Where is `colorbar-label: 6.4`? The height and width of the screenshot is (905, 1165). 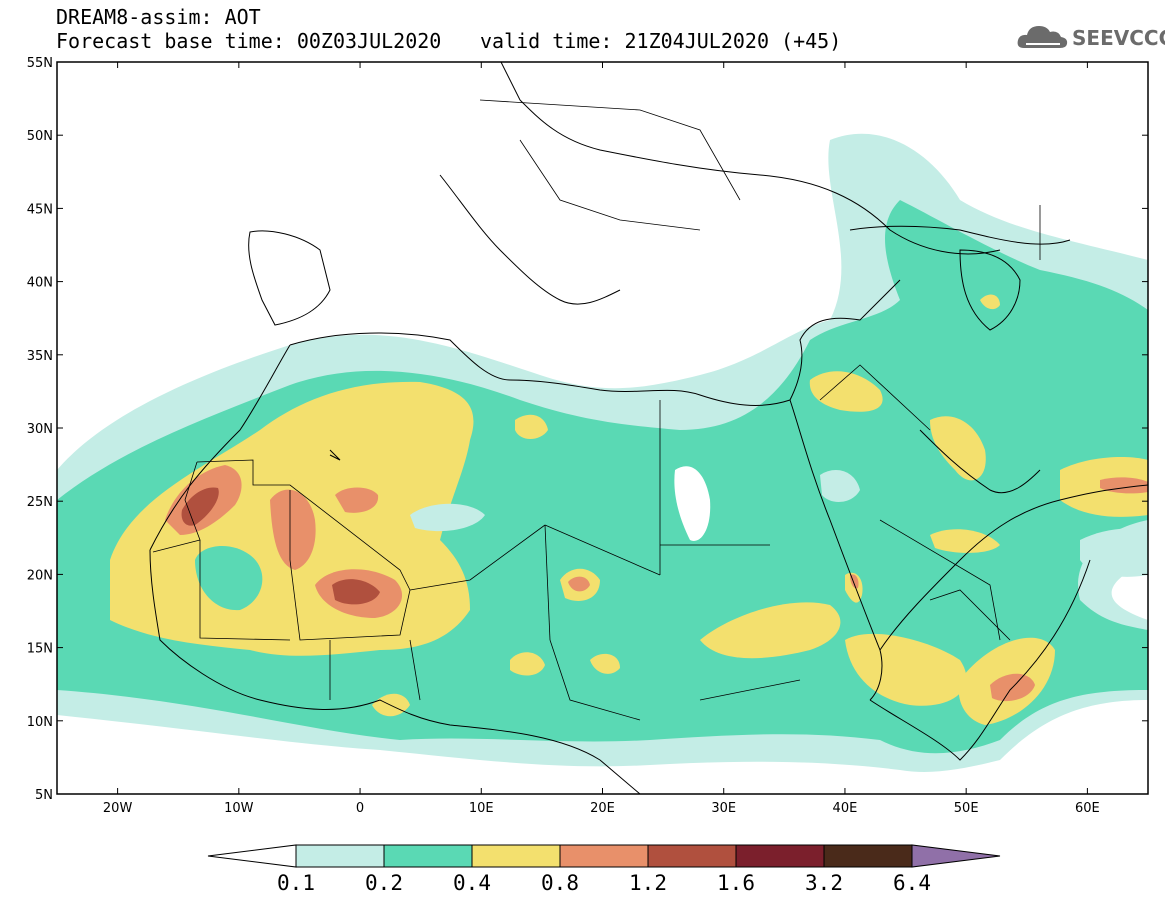 colorbar-label: 6.4 is located at coordinates (912, 883).